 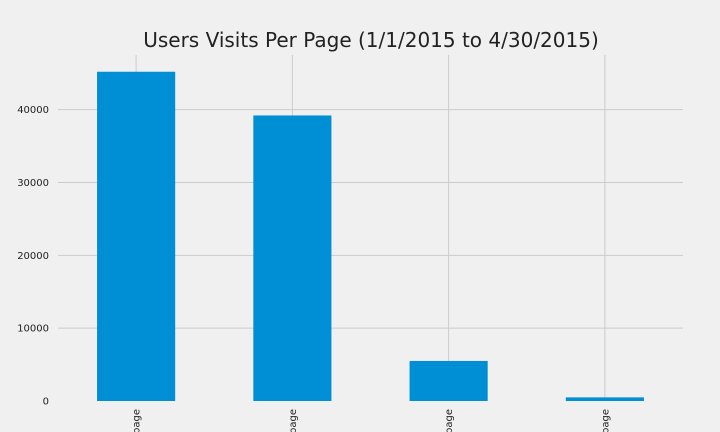 I want to click on y-tick-label: 40000, so click(x=33, y=110).